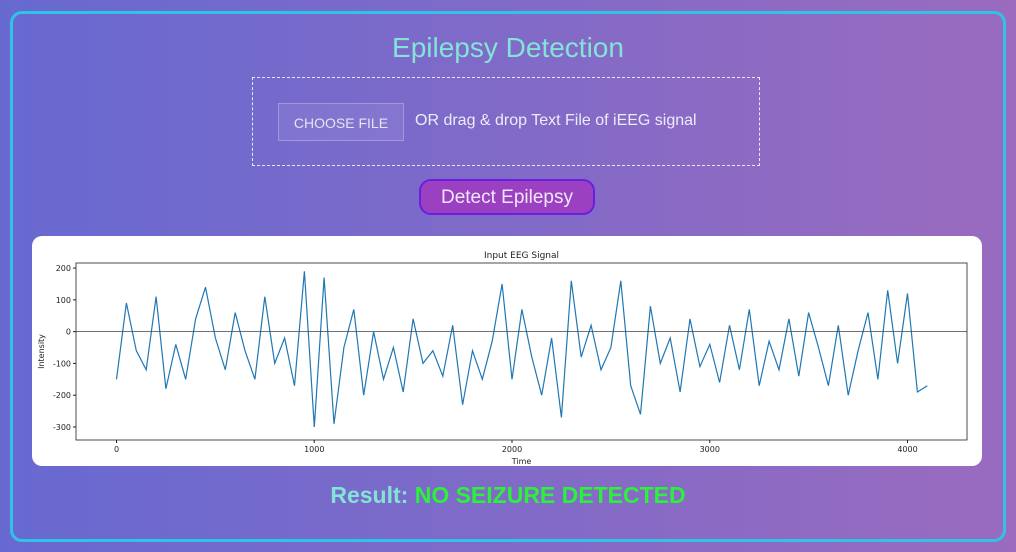 This screenshot has width=1016, height=552. Describe the element at coordinates (556, 120) in the screenshot. I see `drop-hint: OR drag & drop Text File of iEEG signal` at that location.